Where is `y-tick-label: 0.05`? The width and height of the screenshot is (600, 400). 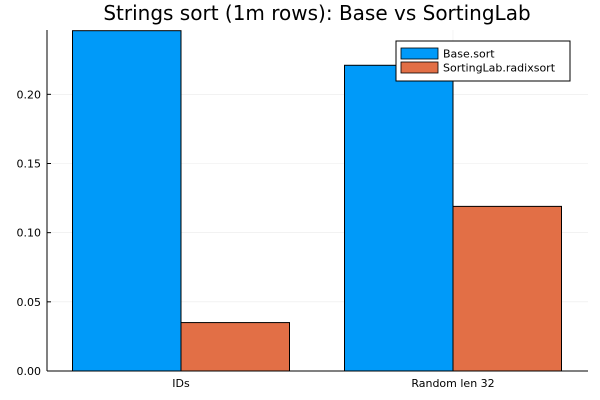 y-tick-label: 0.05 is located at coordinates (29, 302).